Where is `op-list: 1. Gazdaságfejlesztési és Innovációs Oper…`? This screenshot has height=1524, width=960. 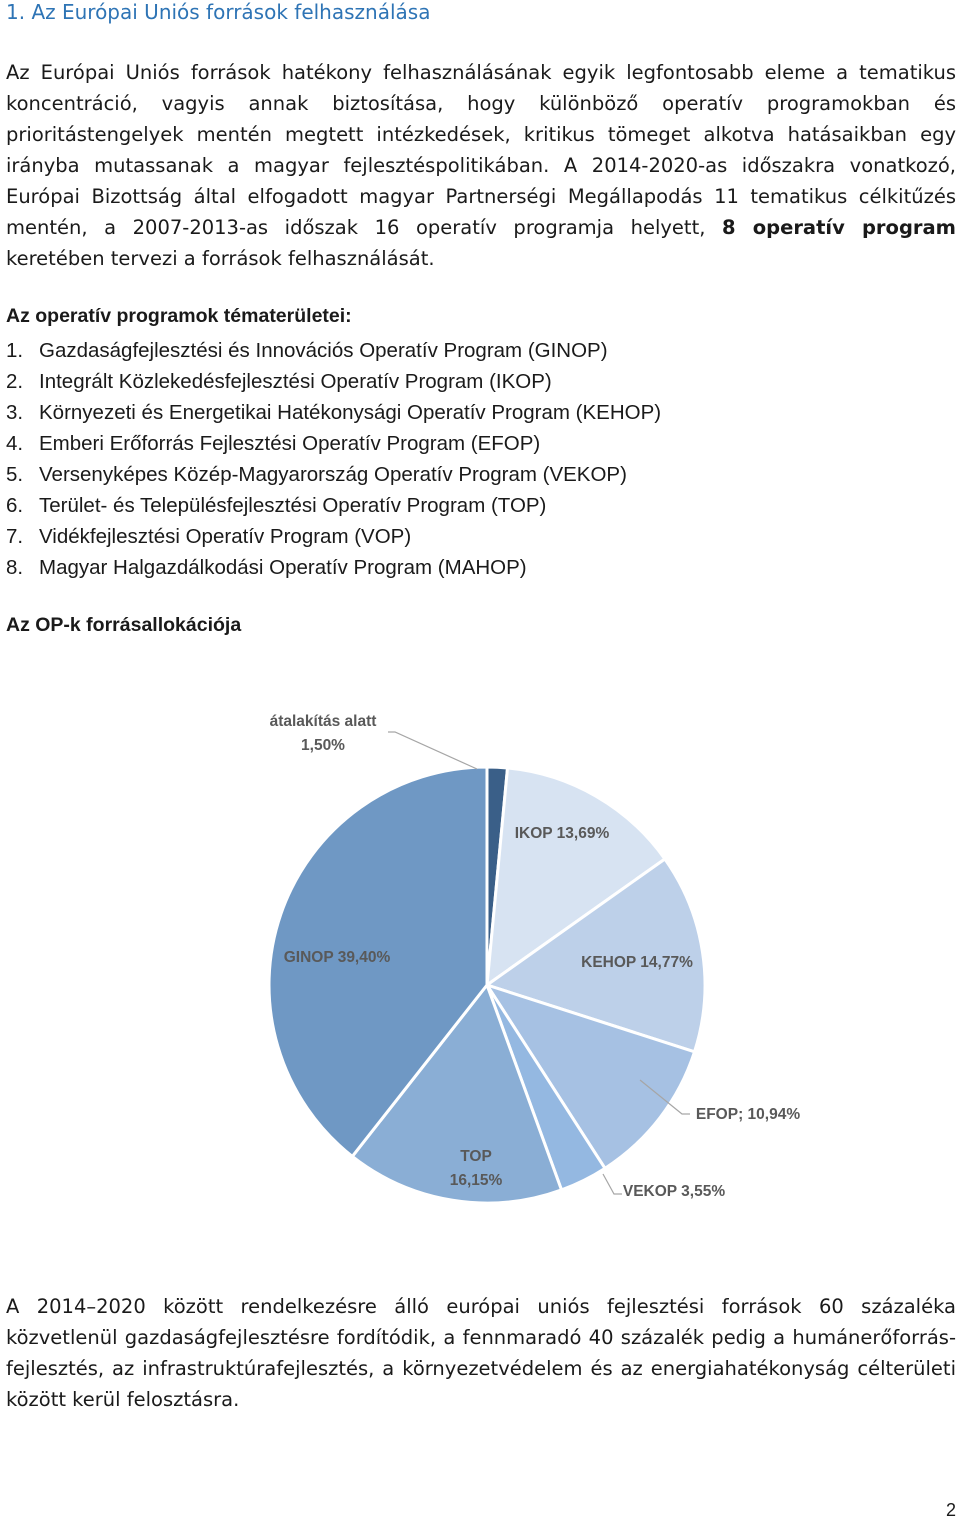 op-list: 1. Gazdaságfejlesztési és Innovációs Oper… is located at coordinates (333, 459).